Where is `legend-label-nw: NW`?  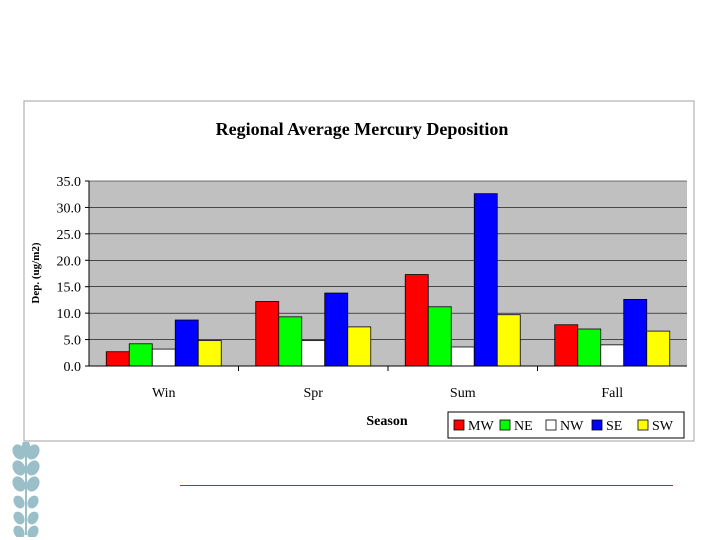 legend-label-nw: NW is located at coordinates (572, 426).